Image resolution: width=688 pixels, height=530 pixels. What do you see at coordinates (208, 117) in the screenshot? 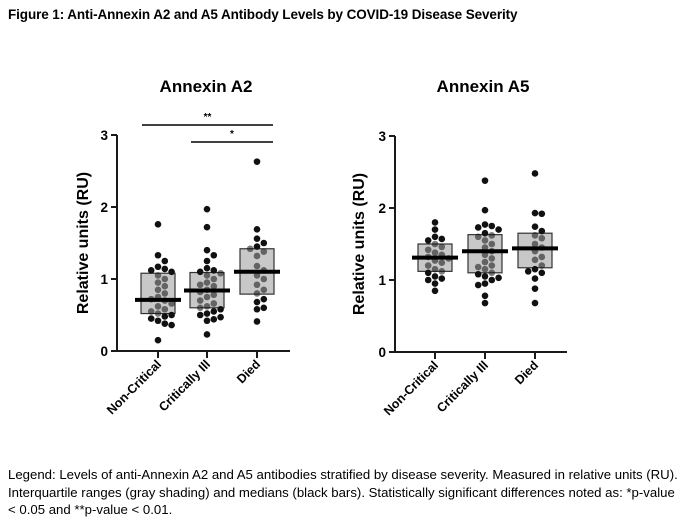
I see `panel-1-significance-label: **` at bounding box center [208, 117].